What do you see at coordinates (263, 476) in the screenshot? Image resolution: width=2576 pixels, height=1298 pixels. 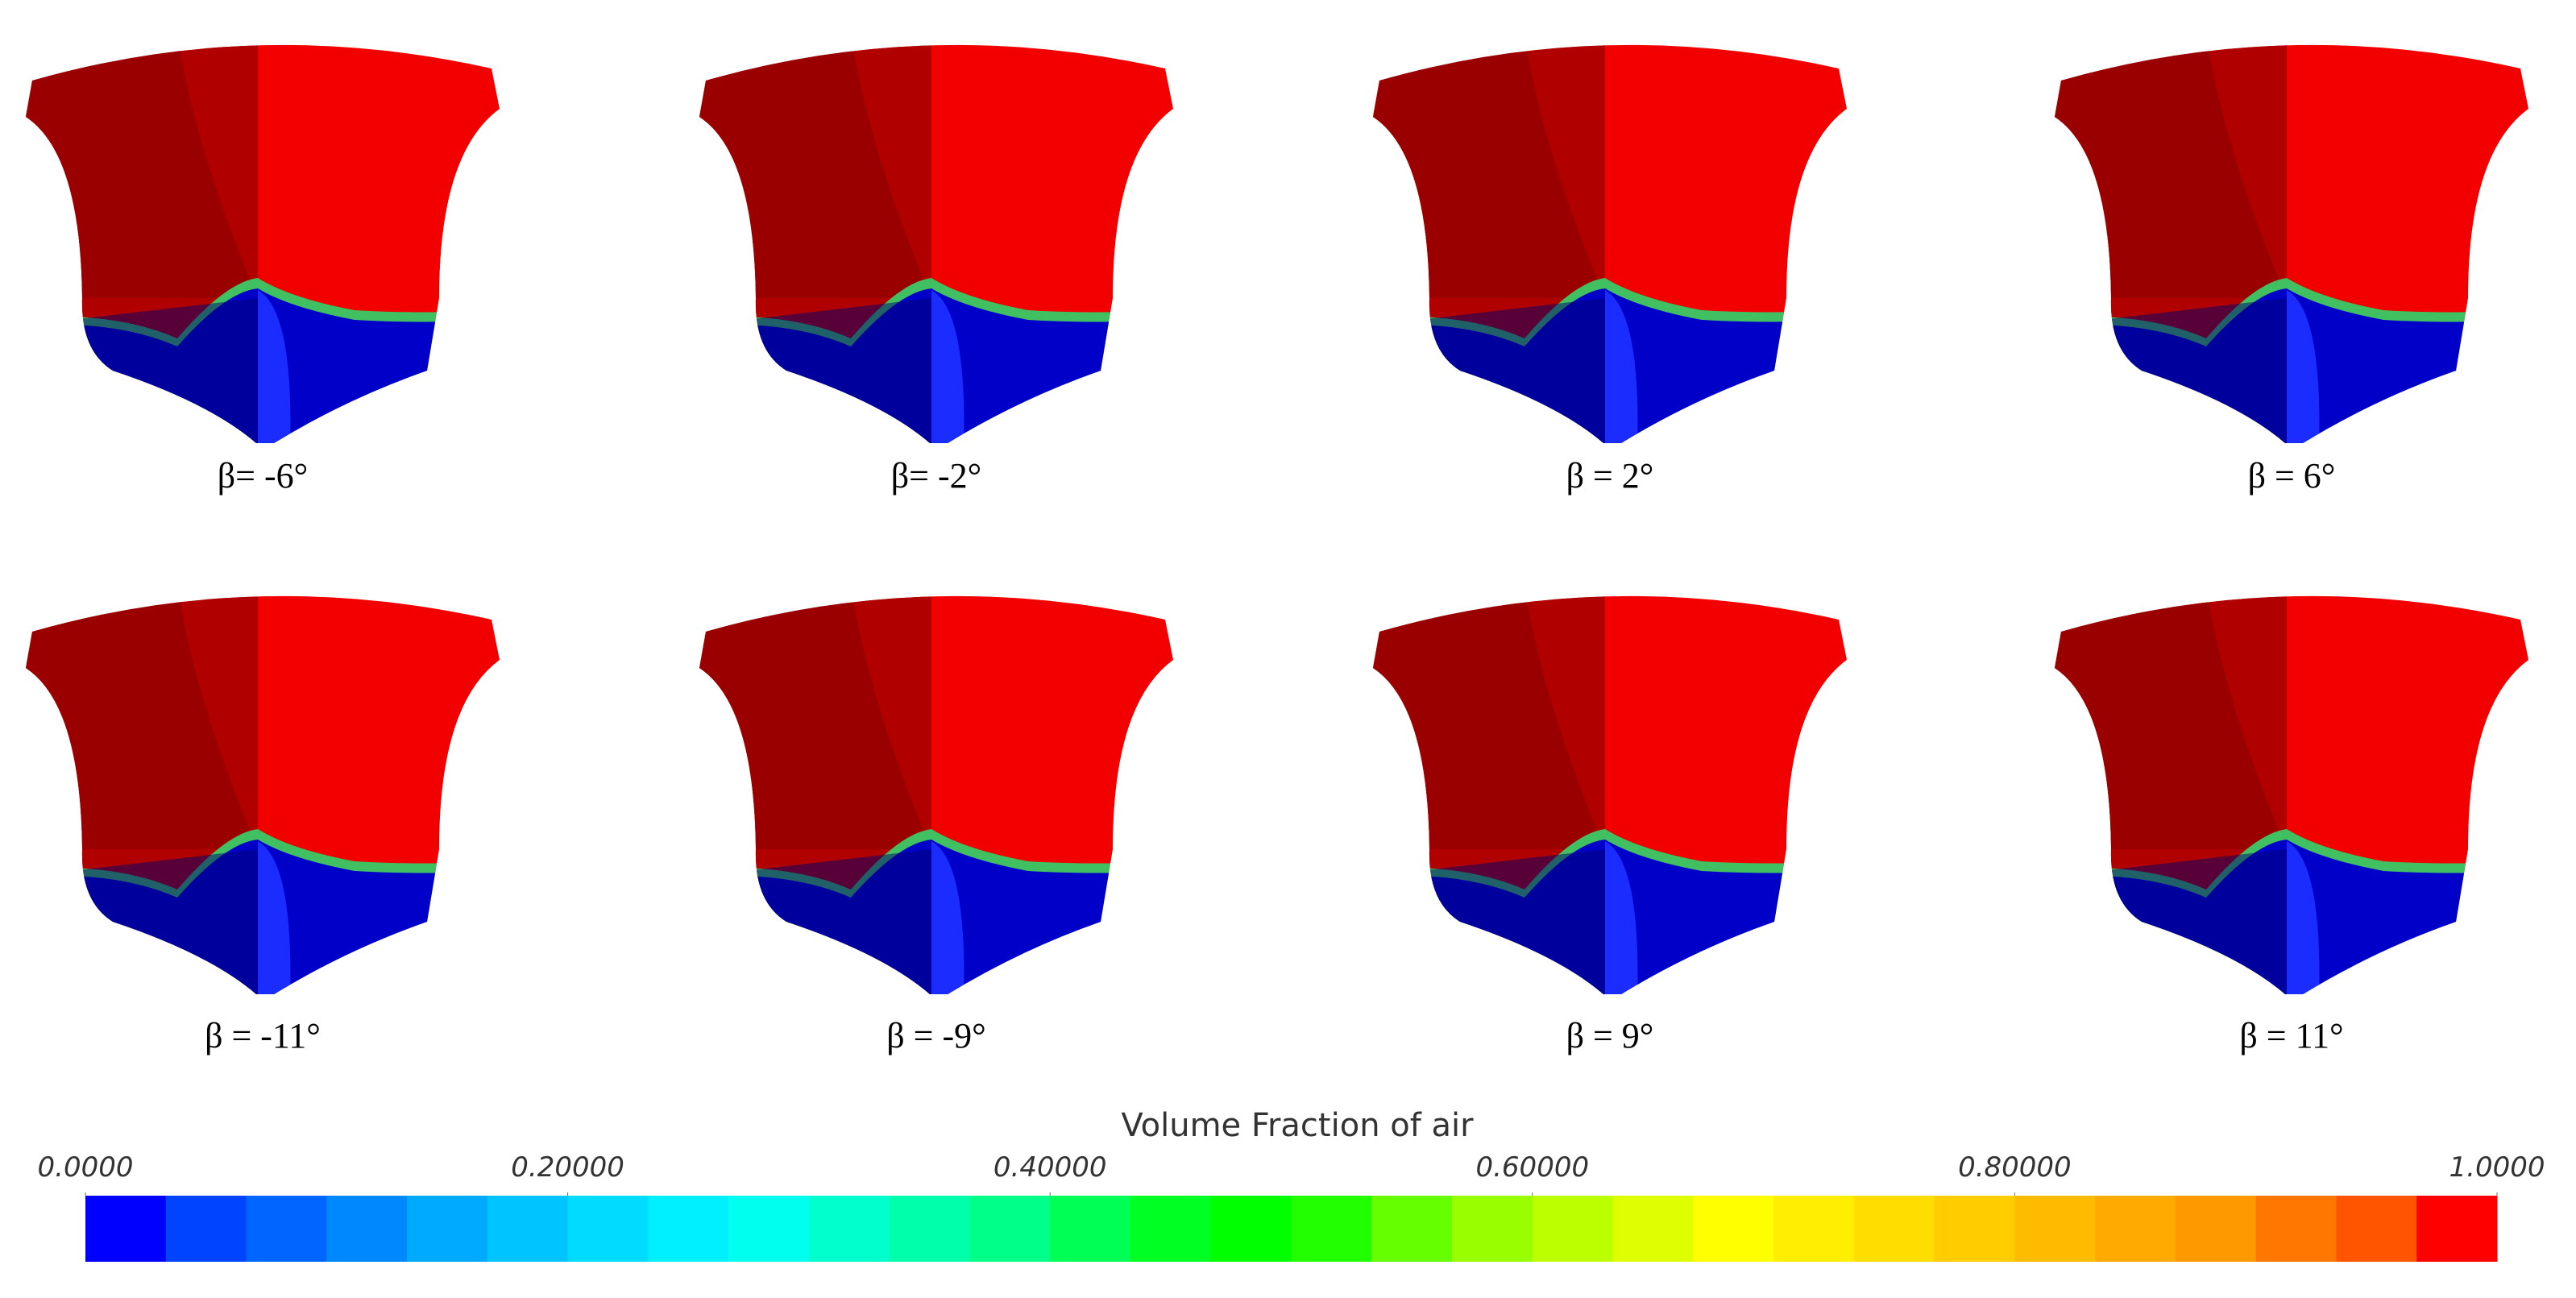 I see `panel-label: β= -6°` at bounding box center [263, 476].